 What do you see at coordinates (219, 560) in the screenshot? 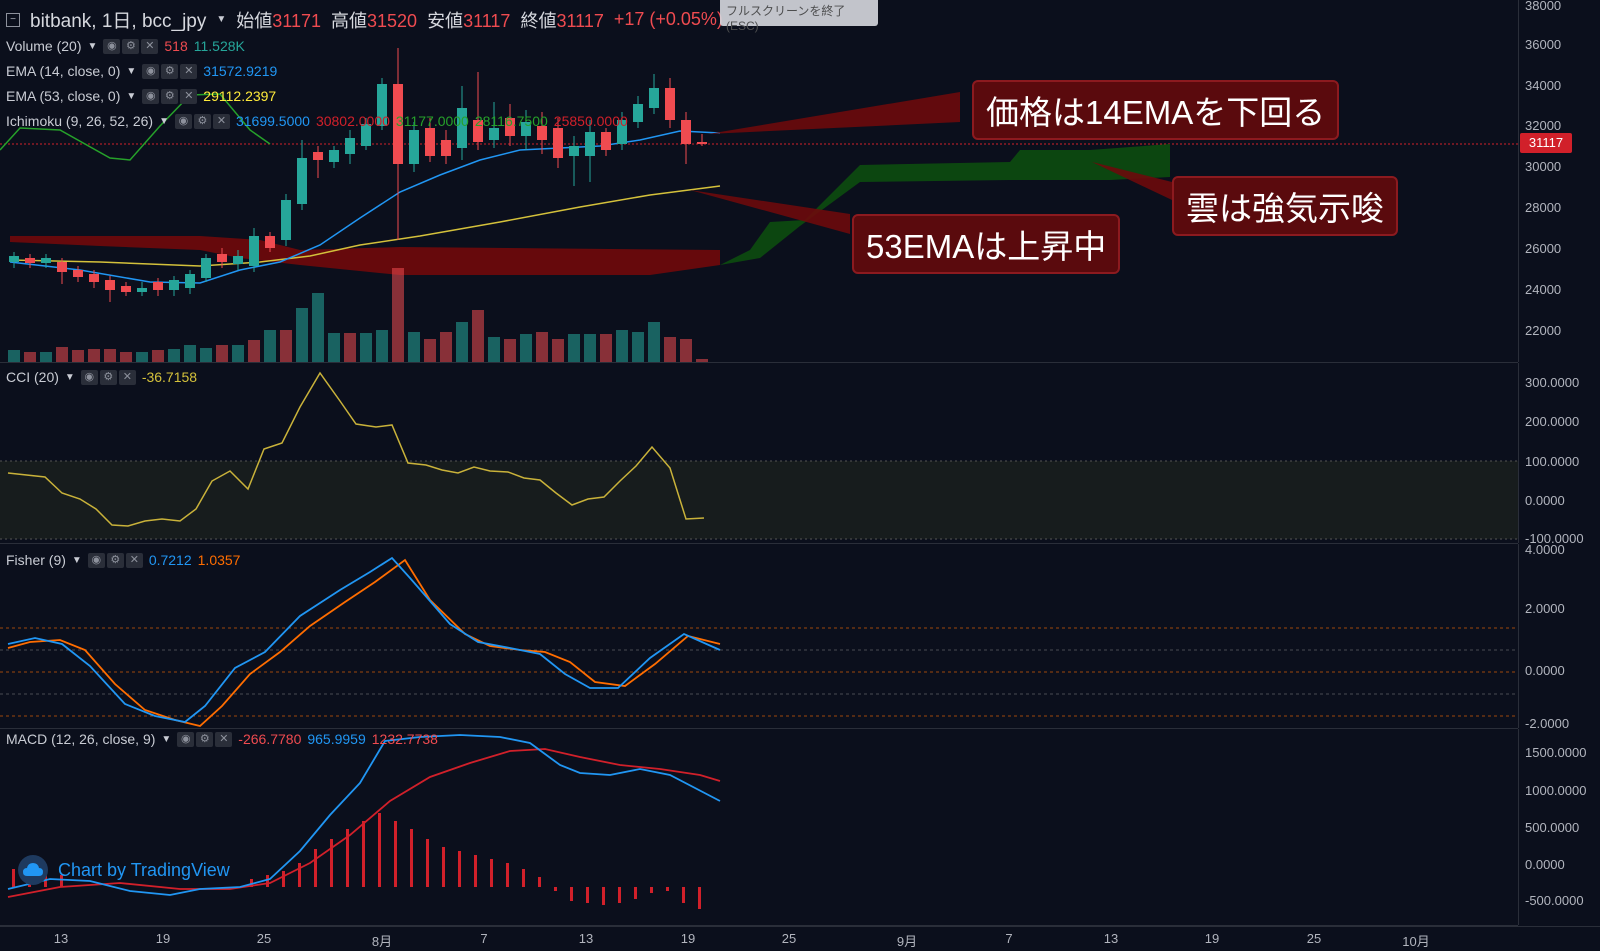
I see `fisher-trigger-value: 1.0357` at bounding box center [219, 560].